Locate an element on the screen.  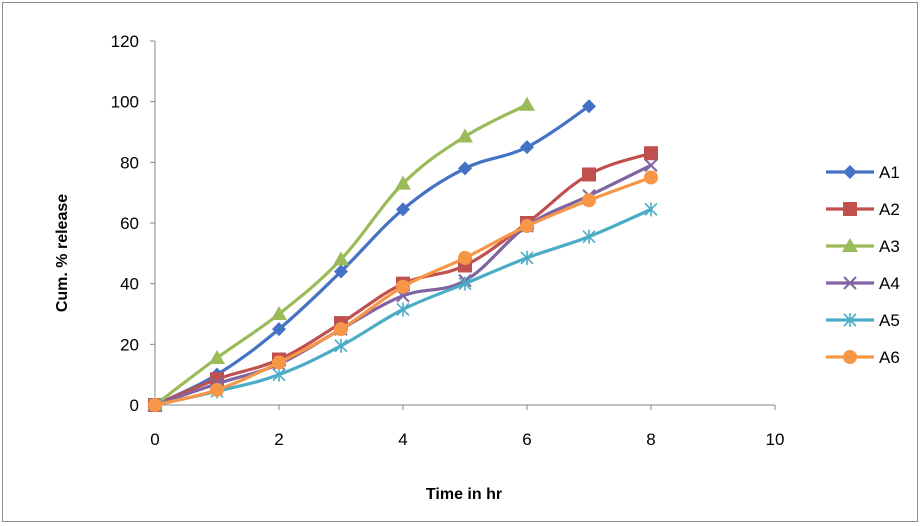
x-tick-label: 2 is located at coordinates (278, 439).